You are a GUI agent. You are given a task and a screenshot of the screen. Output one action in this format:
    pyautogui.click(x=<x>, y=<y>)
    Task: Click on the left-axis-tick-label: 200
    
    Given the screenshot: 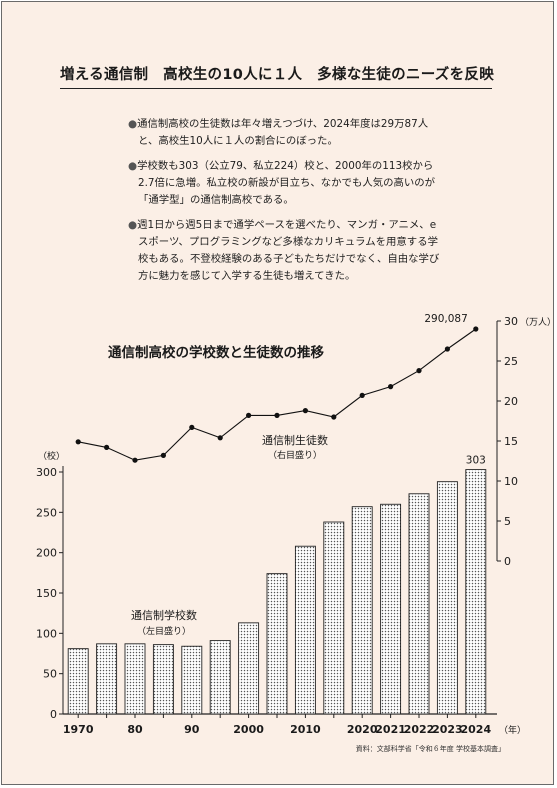 What is the action you would take?
    pyautogui.click(x=46, y=553)
    